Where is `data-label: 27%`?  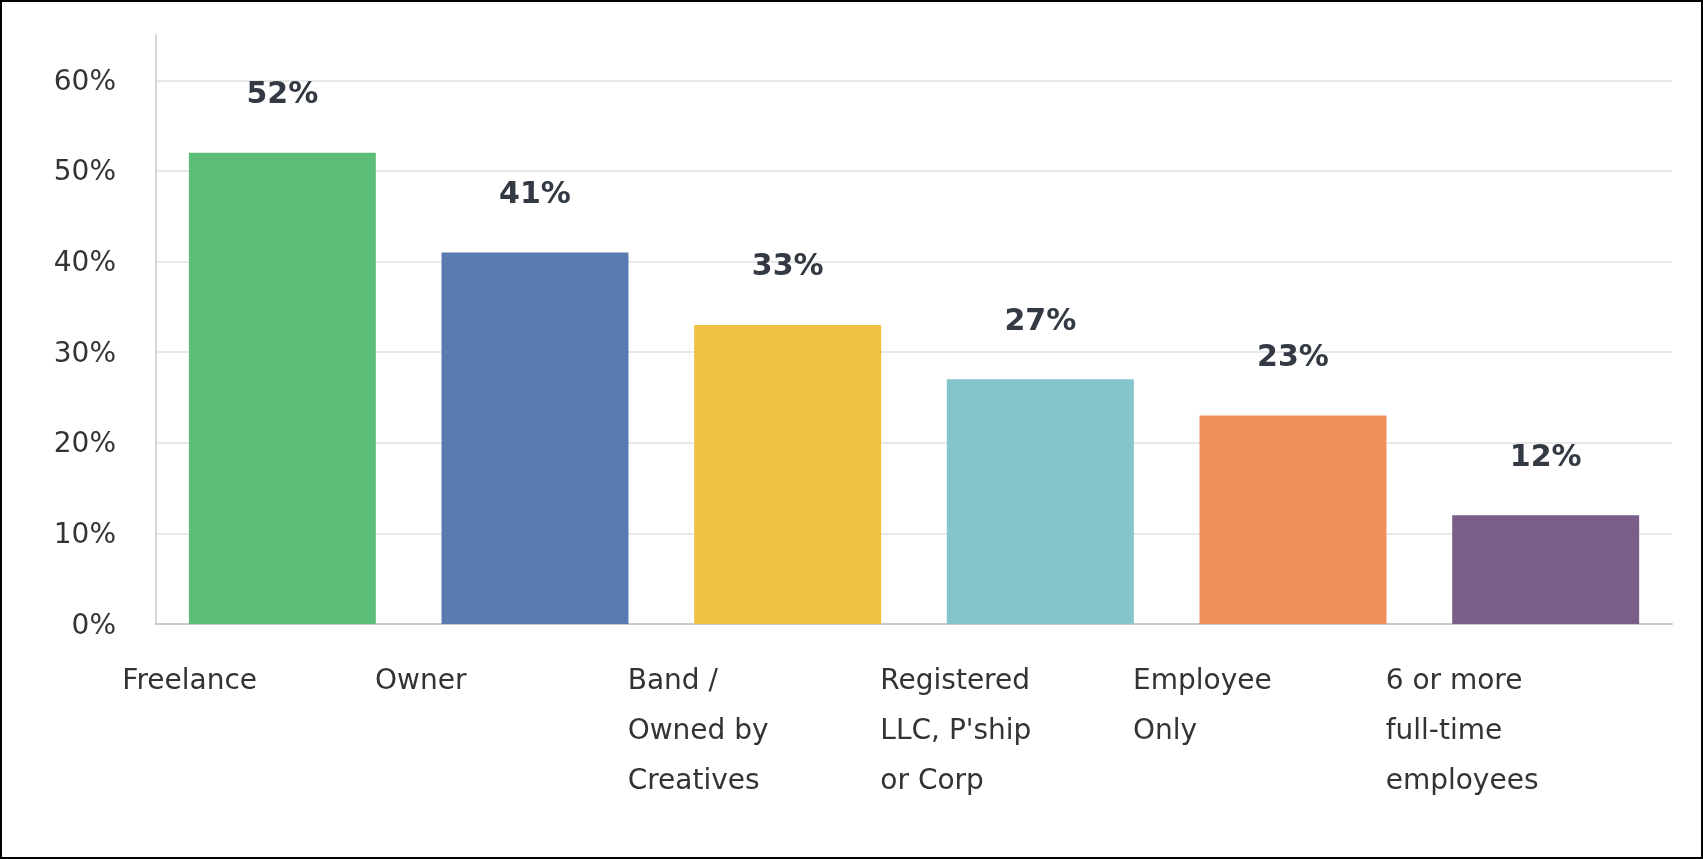
data-label: 27% is located at coordinates (1040, 319).